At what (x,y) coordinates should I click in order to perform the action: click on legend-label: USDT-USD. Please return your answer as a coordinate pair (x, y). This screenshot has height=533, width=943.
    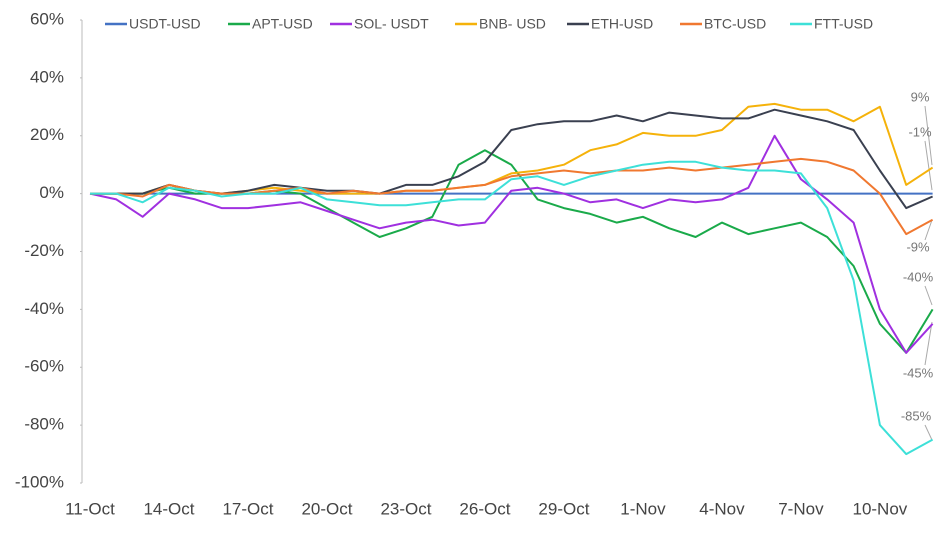
    Looking at the image, I should click on (165, 24).